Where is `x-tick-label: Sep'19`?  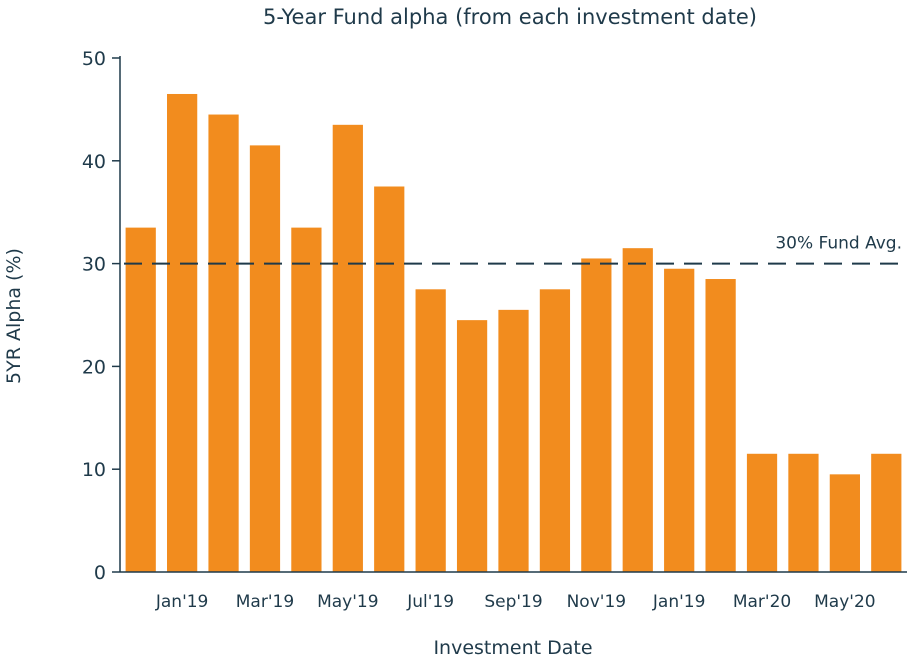 x-tick-label: Sep'19 is located at coordinates (513, 602).